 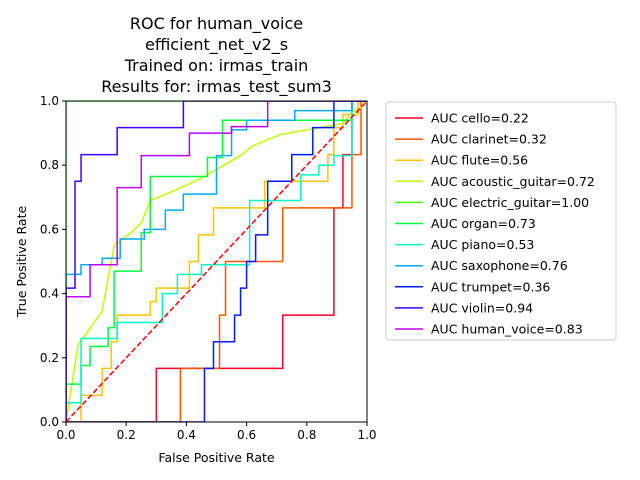 What do you see at coordinates (483, 223) in the screenshot?
I see `legend-label-5: AUC organ=0.73` at bounding box center [483, 223].